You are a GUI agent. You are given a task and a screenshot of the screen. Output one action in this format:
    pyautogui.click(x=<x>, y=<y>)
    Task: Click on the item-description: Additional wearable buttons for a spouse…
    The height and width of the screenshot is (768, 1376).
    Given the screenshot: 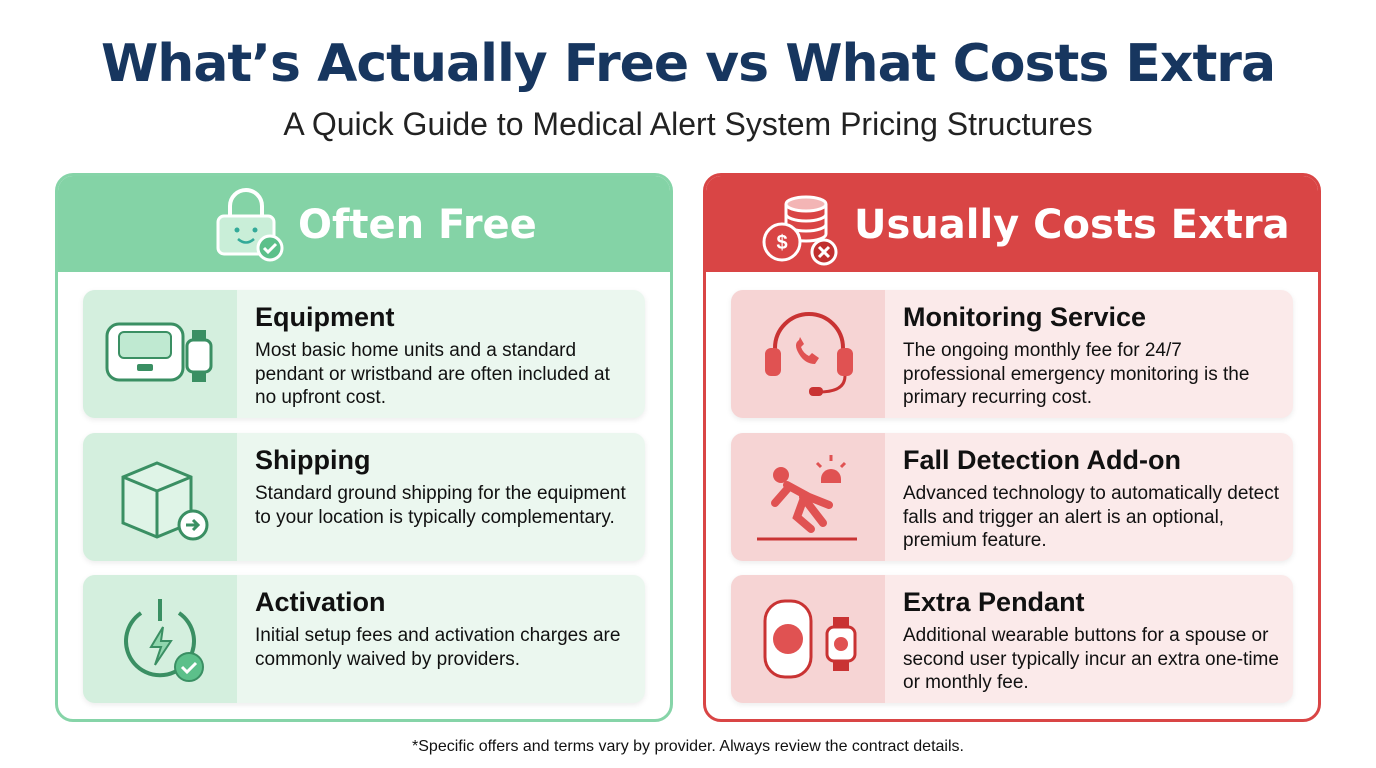 What is the action you would take?
    pyautogui.click(x=1091, y=659)
    